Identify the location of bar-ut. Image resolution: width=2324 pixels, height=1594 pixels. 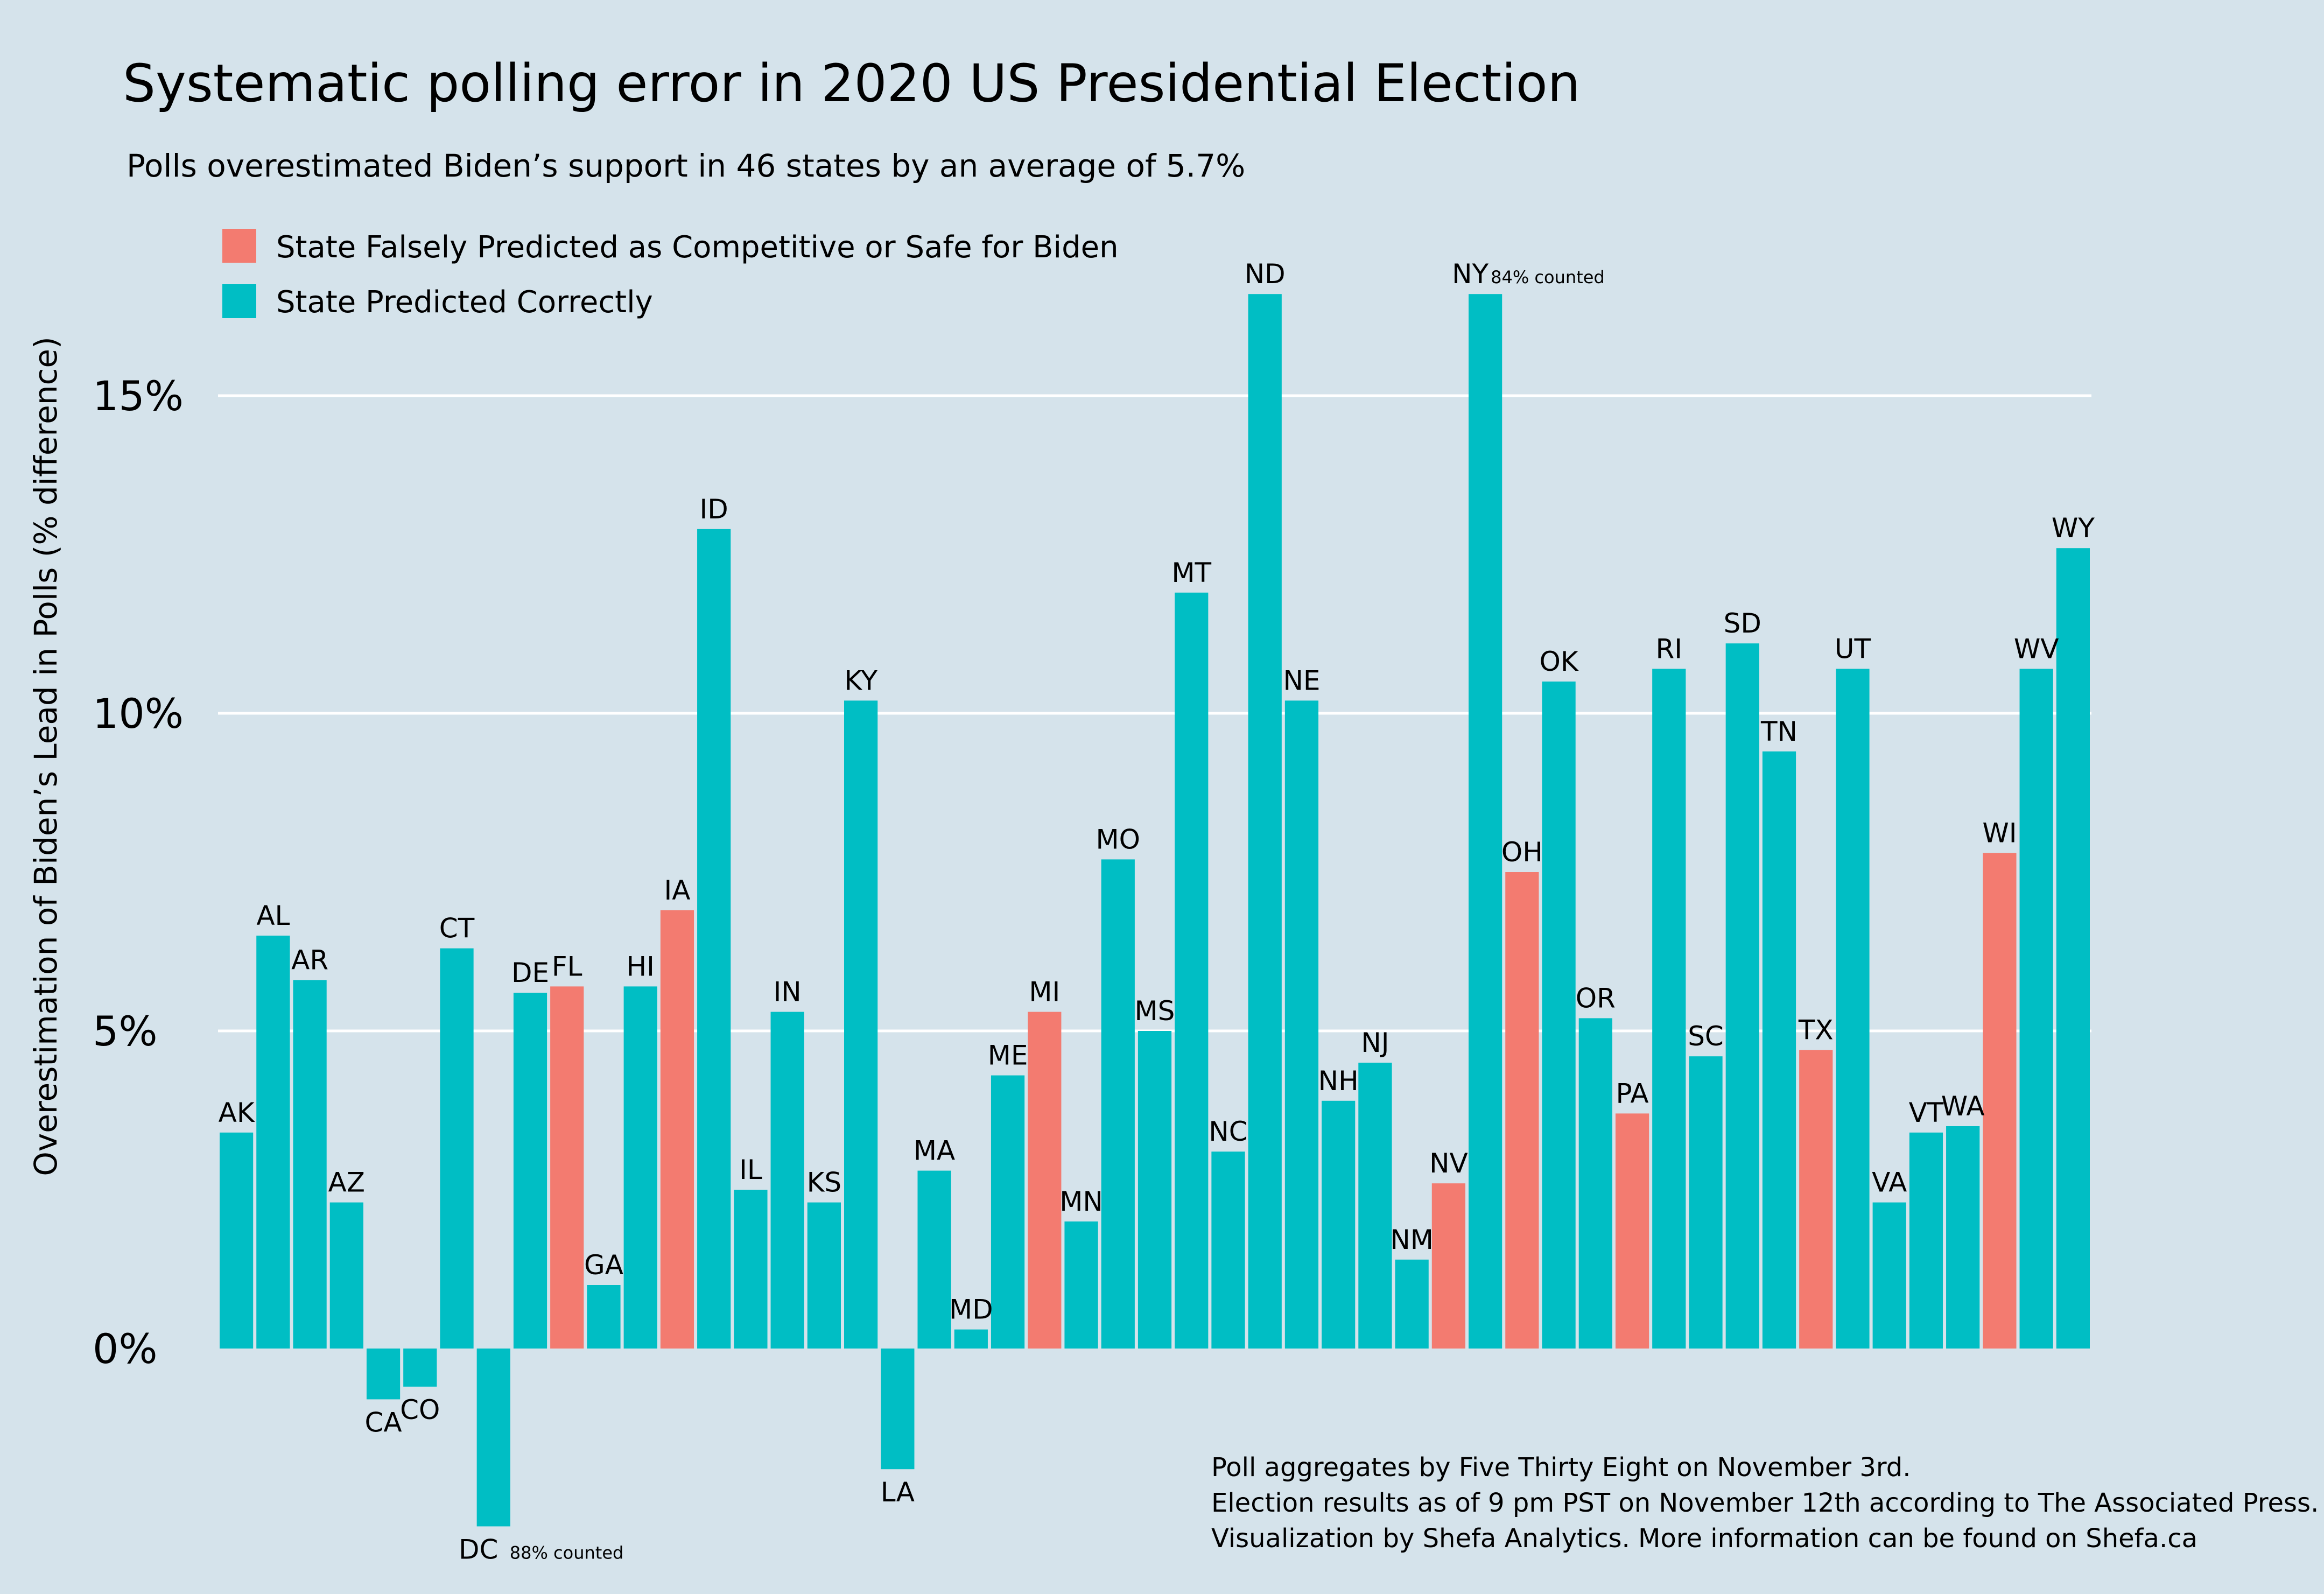
(1853, 1009).